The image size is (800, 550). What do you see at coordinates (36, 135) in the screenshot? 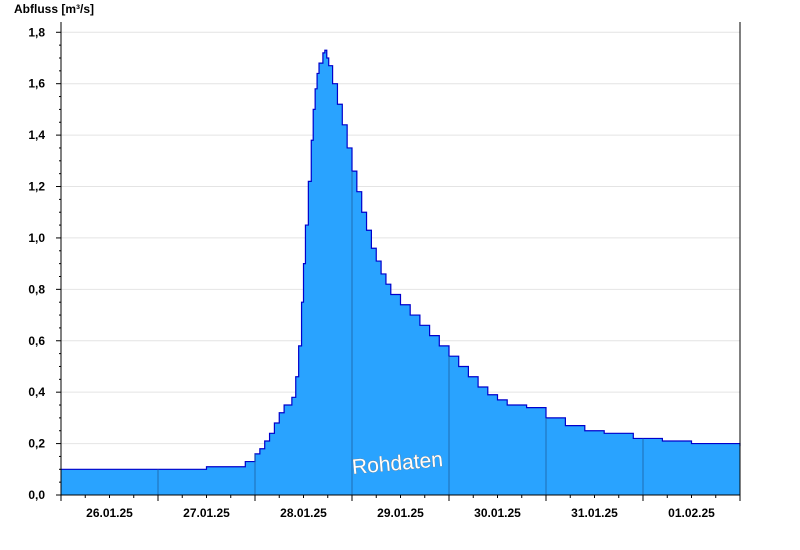
I see `y-tick-label: 1,4` at bounding box center [36, 135].